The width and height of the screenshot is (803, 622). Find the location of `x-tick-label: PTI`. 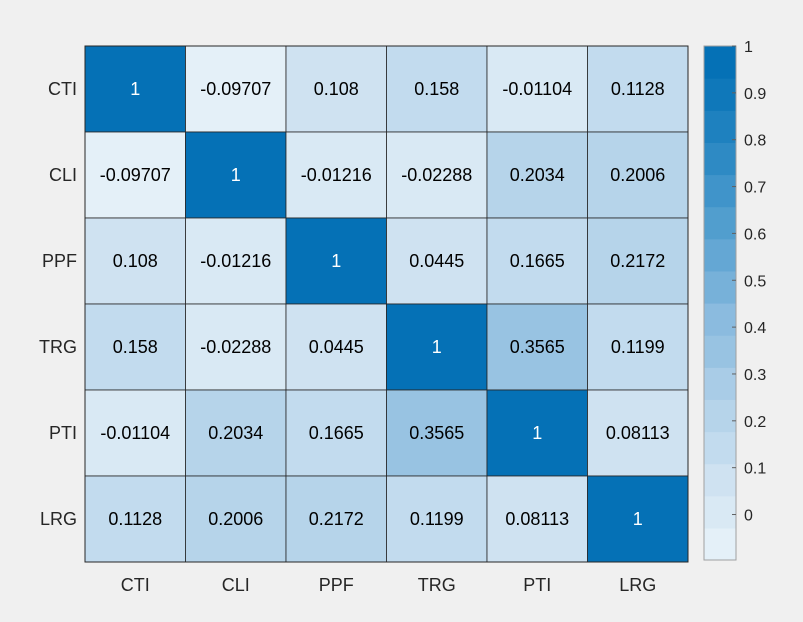

x-tick-label: PTI is located at coordinates (537, 585).